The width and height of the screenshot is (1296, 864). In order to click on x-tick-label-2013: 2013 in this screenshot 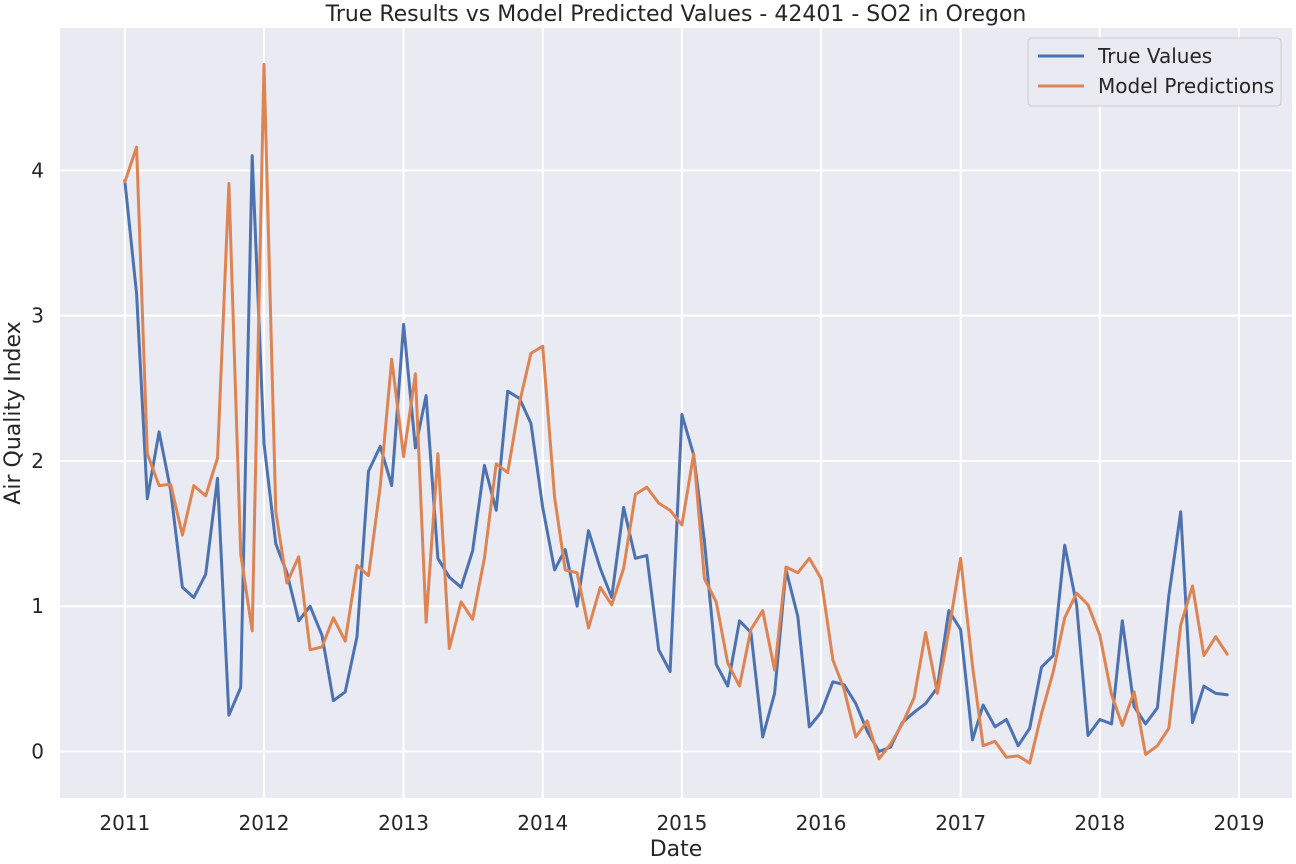, I will do `click(403, 823)`.